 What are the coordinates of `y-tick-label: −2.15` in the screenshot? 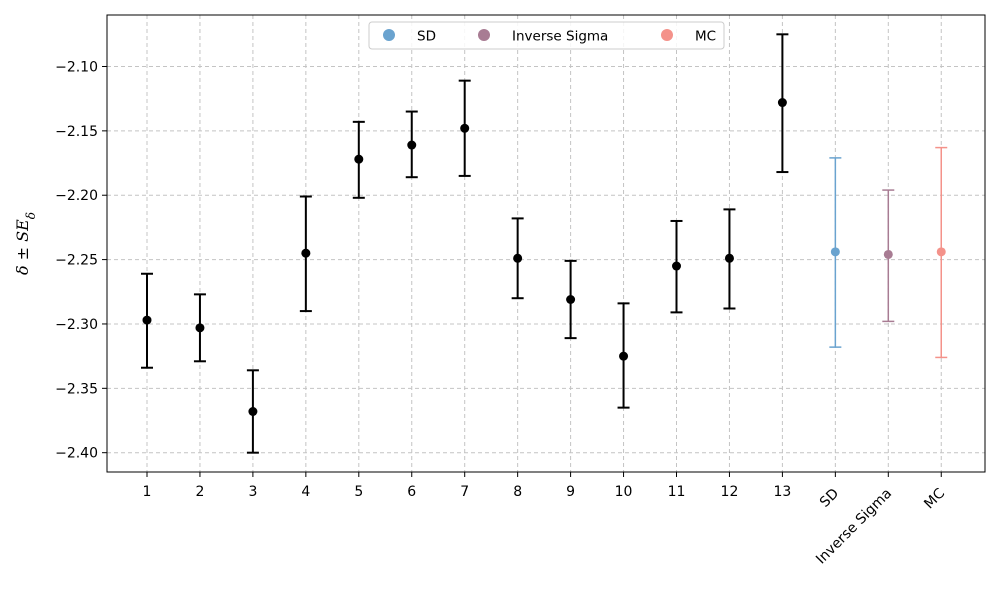 It's located at (76, 132).